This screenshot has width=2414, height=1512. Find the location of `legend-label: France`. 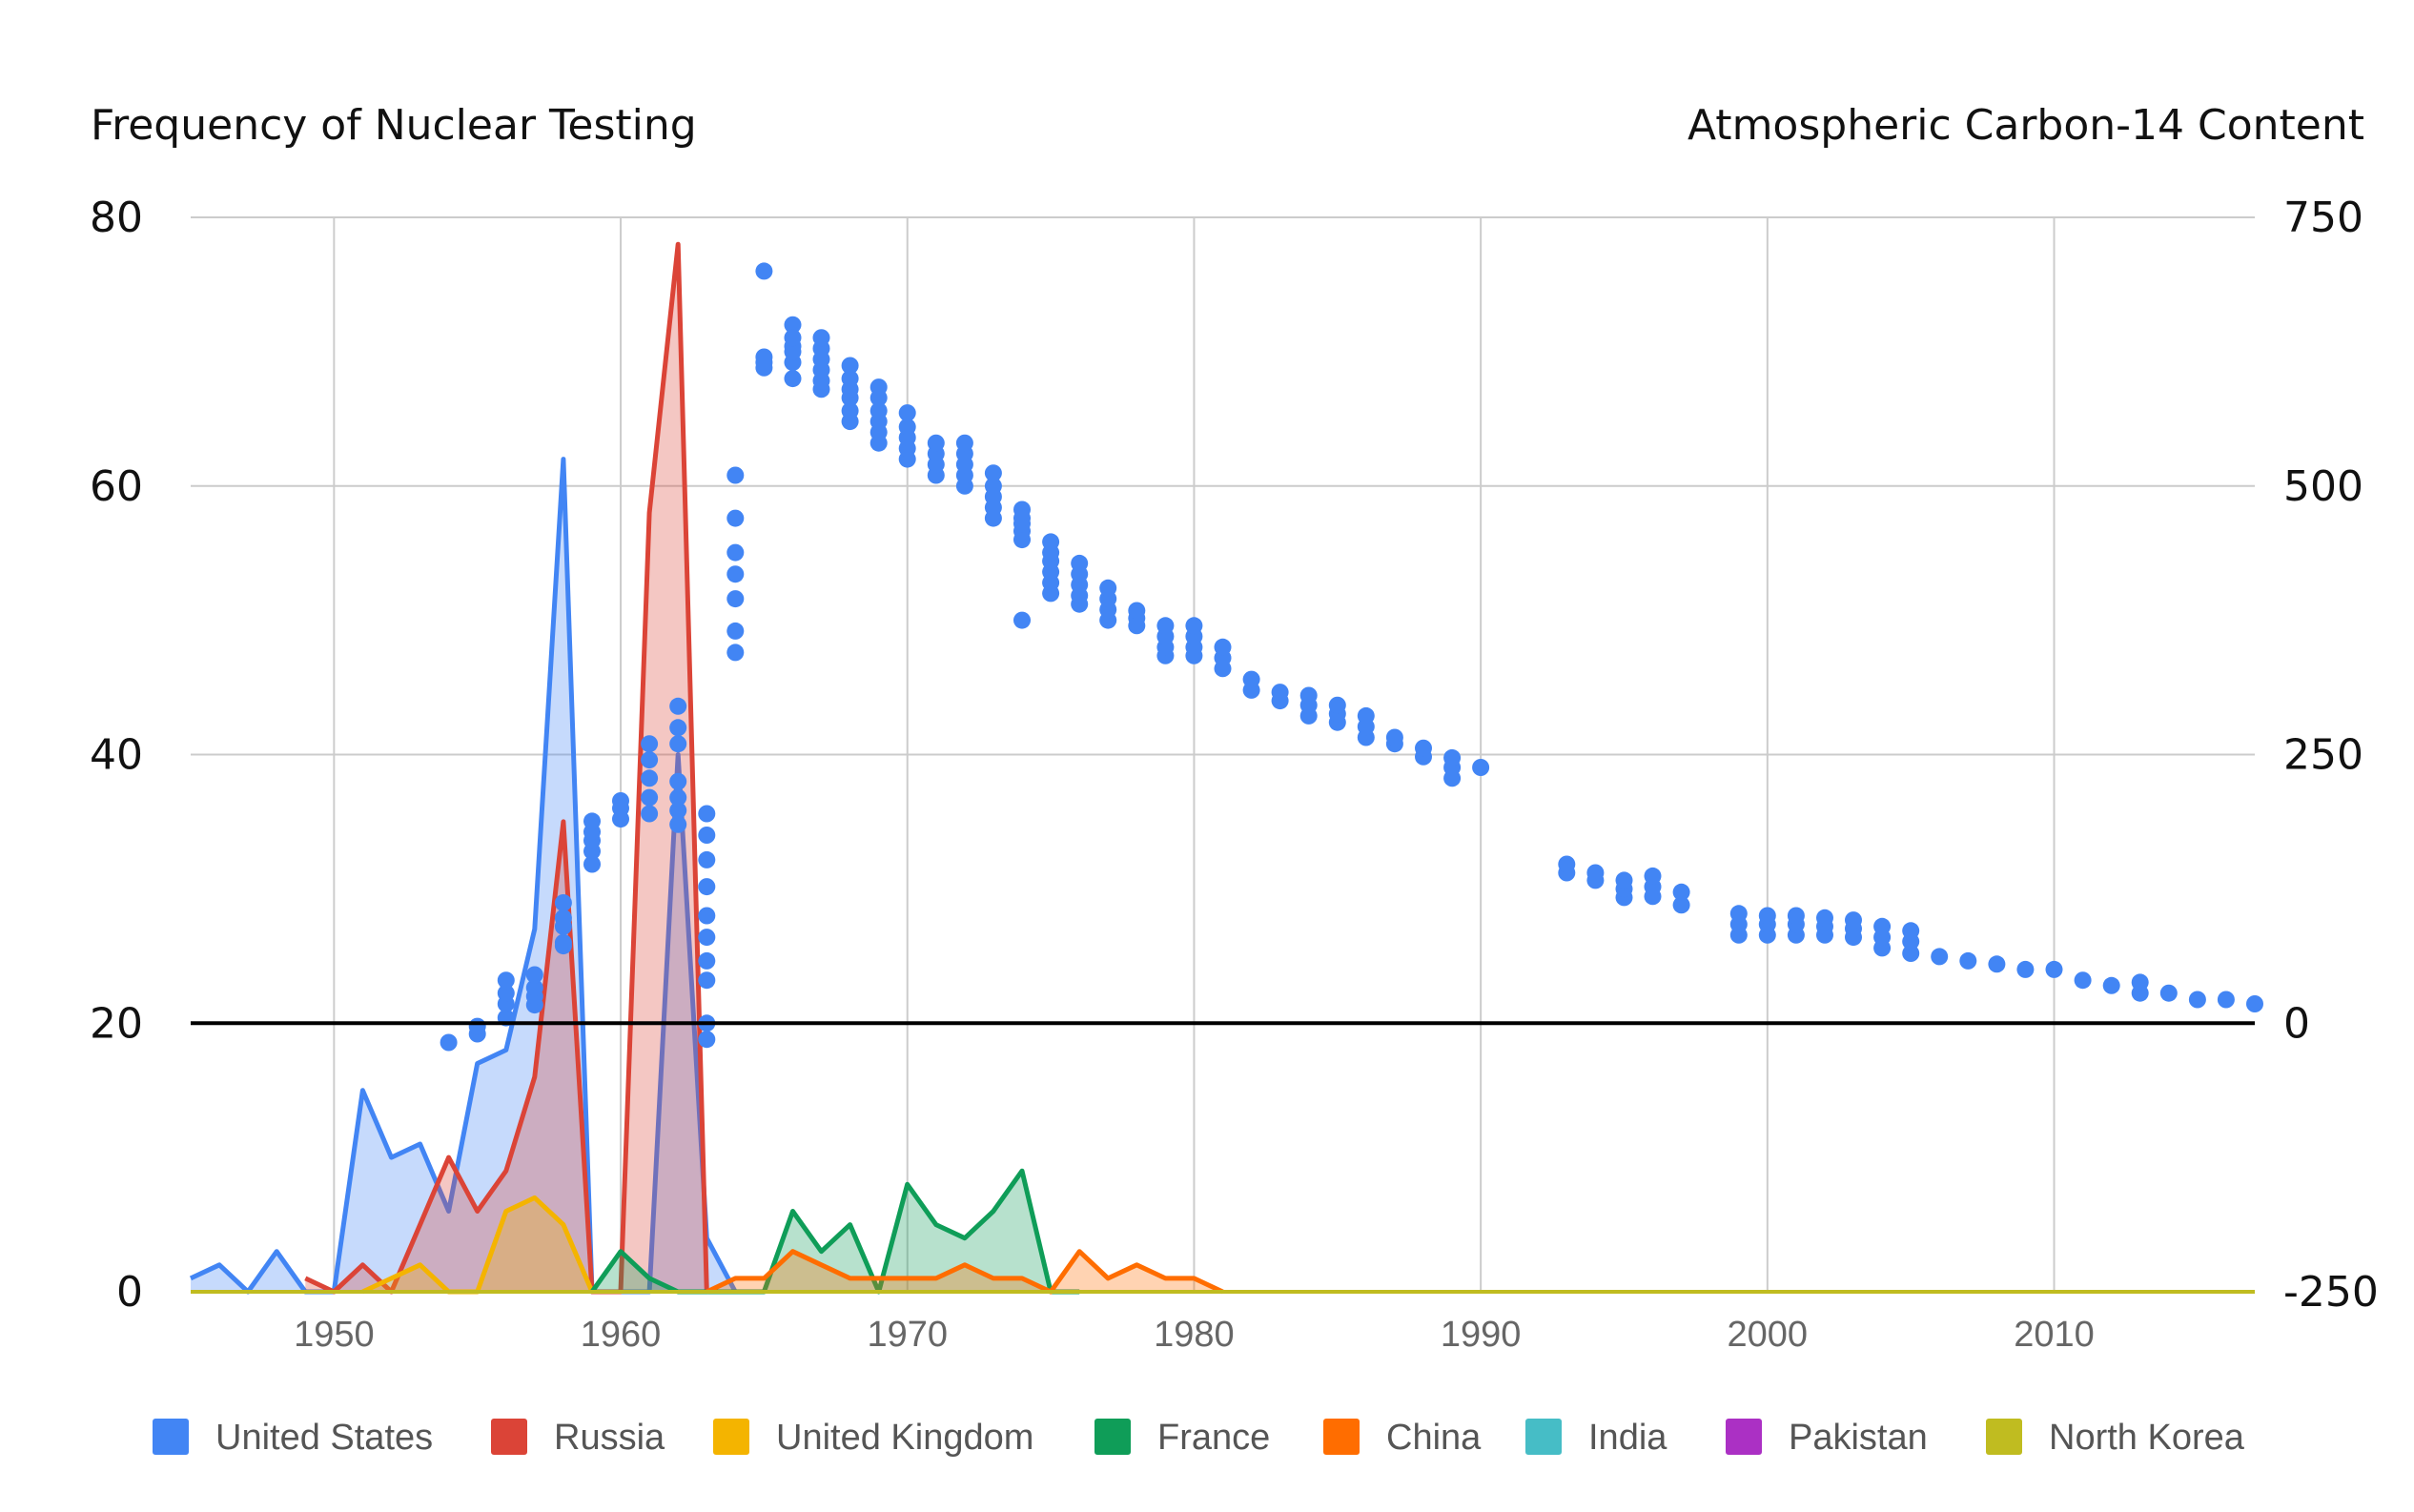

legend-label: France is located at coordinates (1213, 1438).